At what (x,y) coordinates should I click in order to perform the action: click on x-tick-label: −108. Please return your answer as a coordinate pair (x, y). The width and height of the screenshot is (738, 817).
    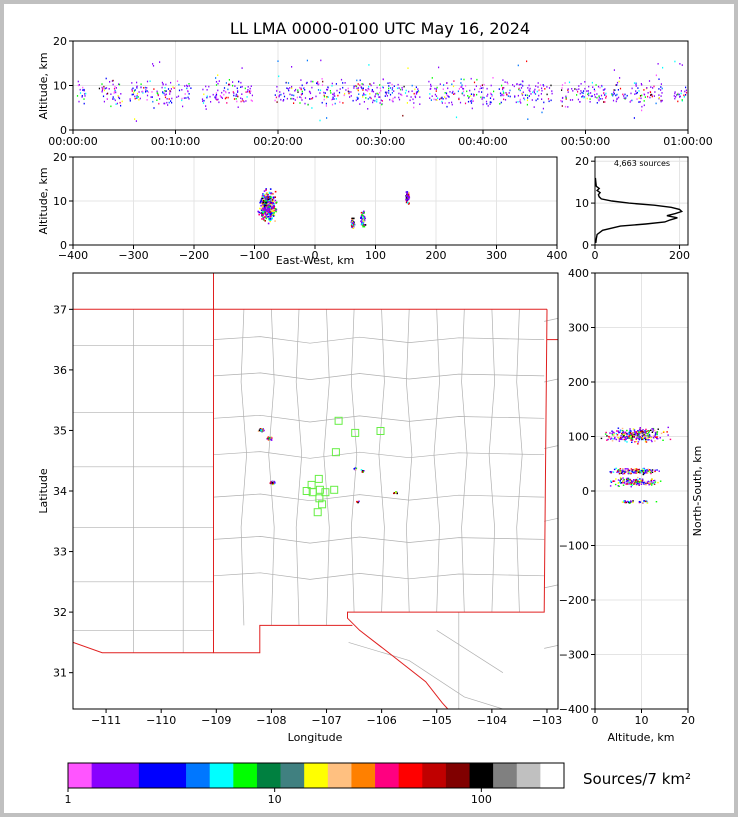
    Looking at the image, I should click on (271, 720).